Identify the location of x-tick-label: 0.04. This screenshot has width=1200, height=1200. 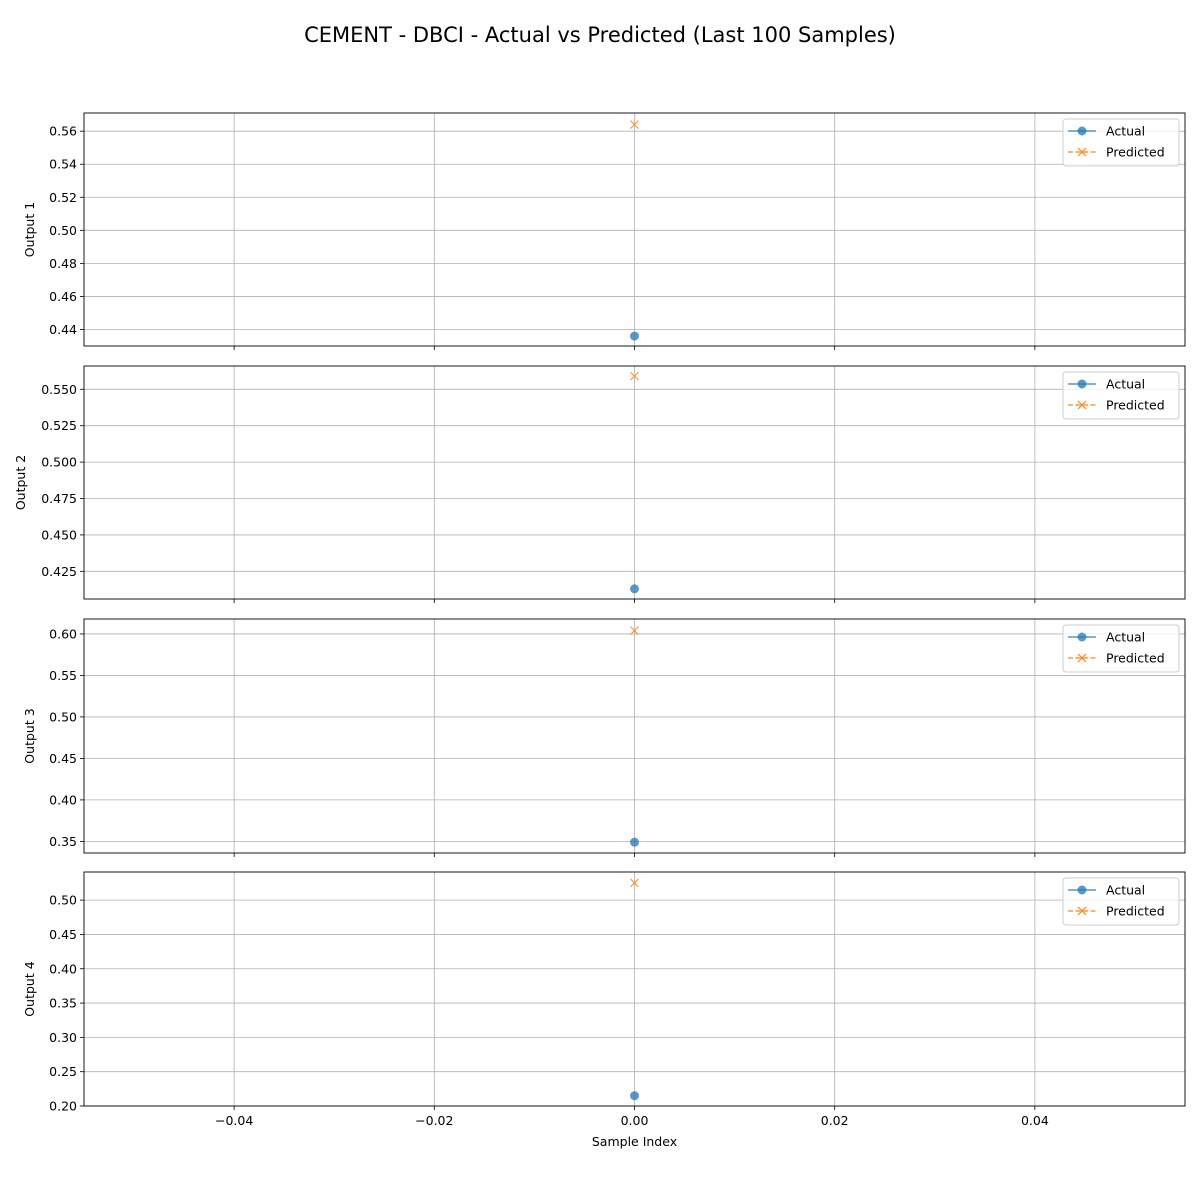
(1035, 1120).